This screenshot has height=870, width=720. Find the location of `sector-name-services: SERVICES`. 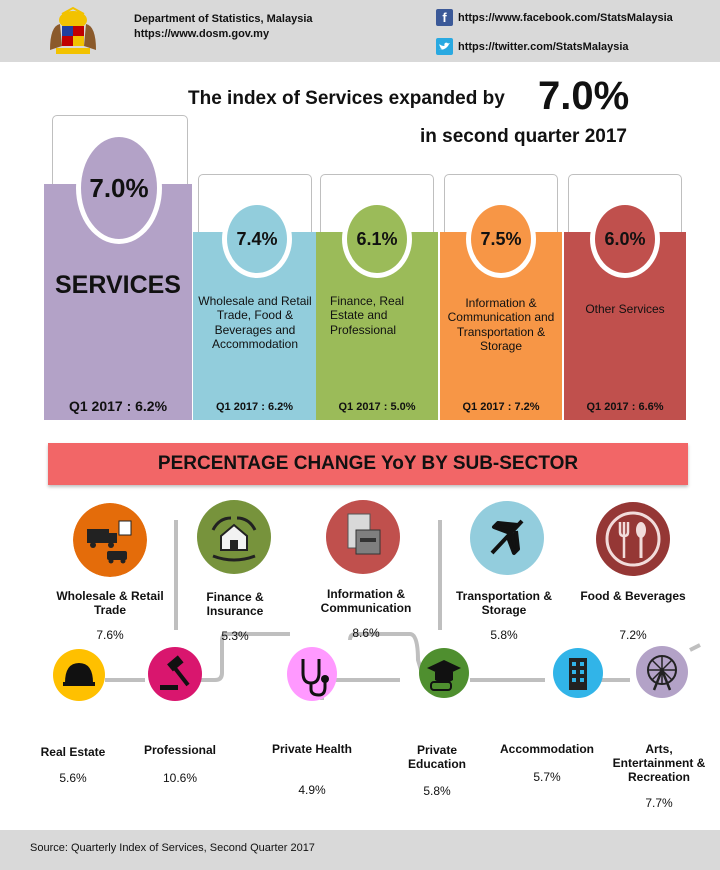

sector-name-services: SERVICES is located at coordinates (118, 285).